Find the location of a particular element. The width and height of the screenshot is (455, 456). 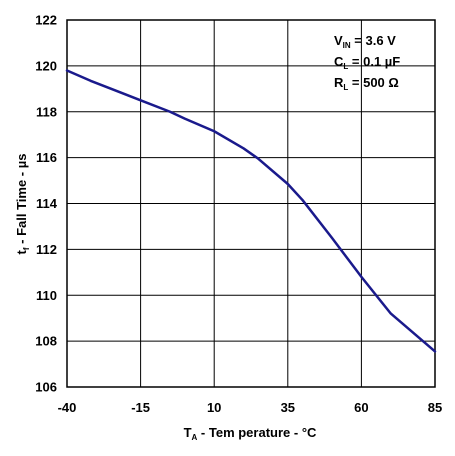

annotation-vin: VIN = 3.6 V is located at coordinates (365, 41).